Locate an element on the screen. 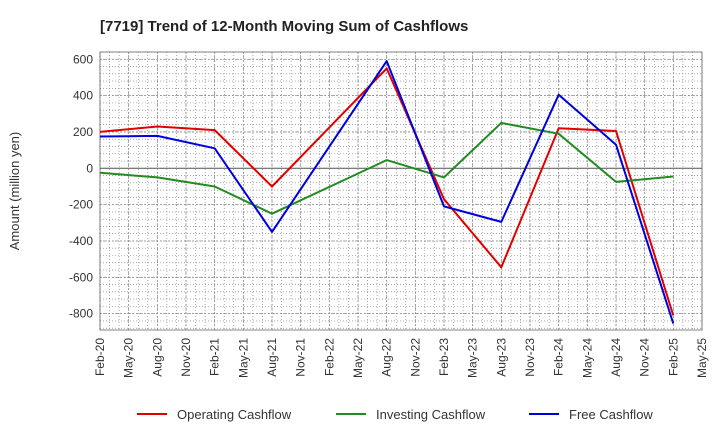  x-tick-label: Aug-24 is located at coordinates (616, 357).